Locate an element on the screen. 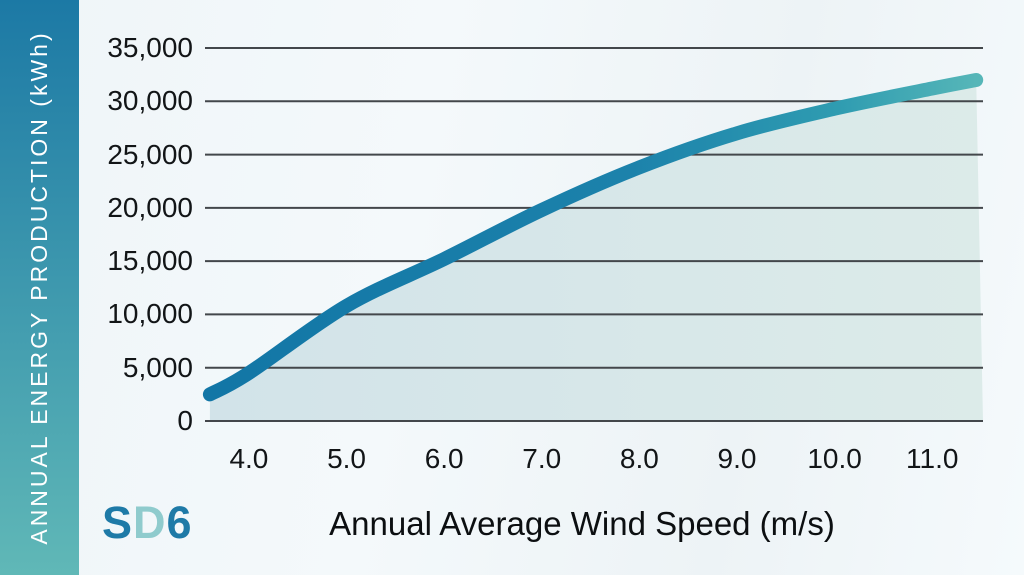  logo-letter-d: D is located at coordinates (150, 522).